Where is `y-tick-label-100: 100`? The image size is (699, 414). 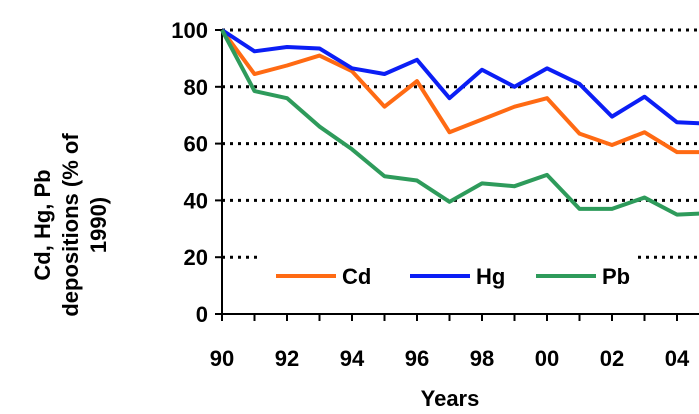 y-tick-label-100: 100 is located at coordinates (189, 30).